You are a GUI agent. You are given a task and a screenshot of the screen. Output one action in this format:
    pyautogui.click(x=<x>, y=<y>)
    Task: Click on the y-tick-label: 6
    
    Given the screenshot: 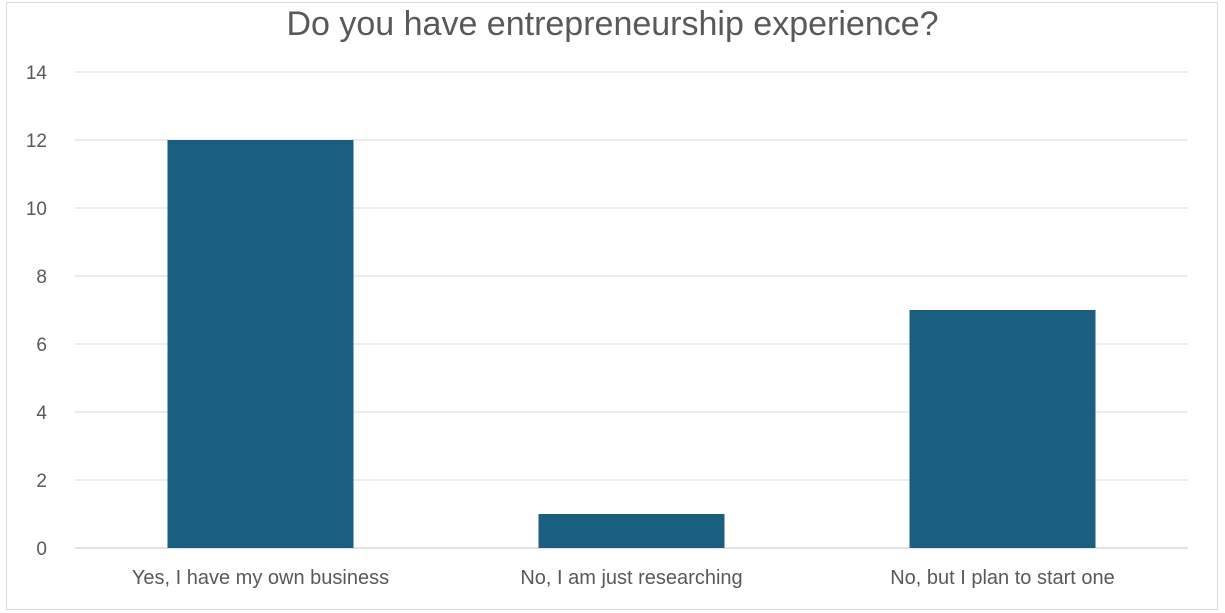 What is the action you would take?
    pyautogui.click(x=41, y=345)
    